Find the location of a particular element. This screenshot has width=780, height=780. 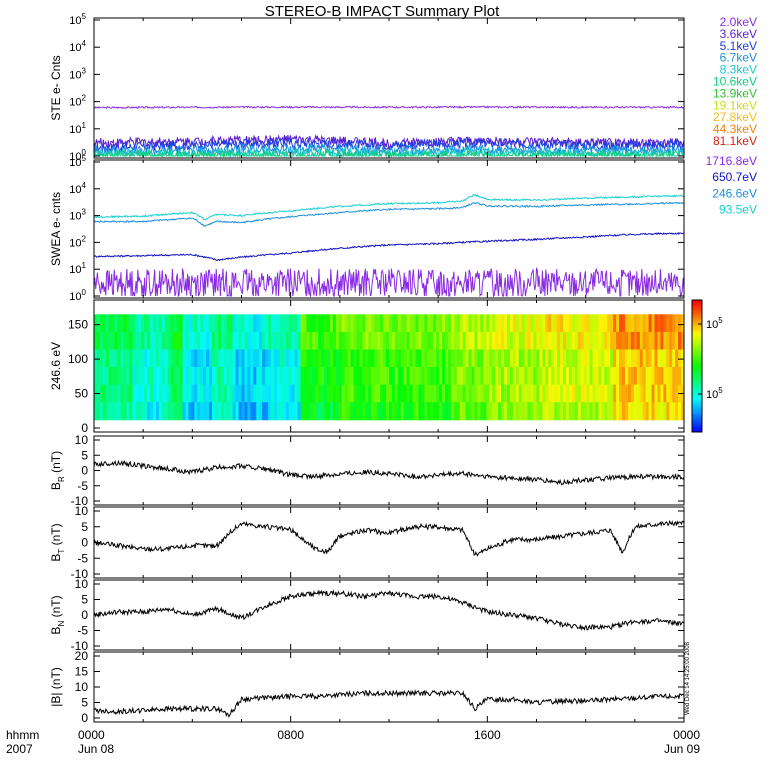

y-axis-label: |B| (nT) is located at coordinates (56, 687).